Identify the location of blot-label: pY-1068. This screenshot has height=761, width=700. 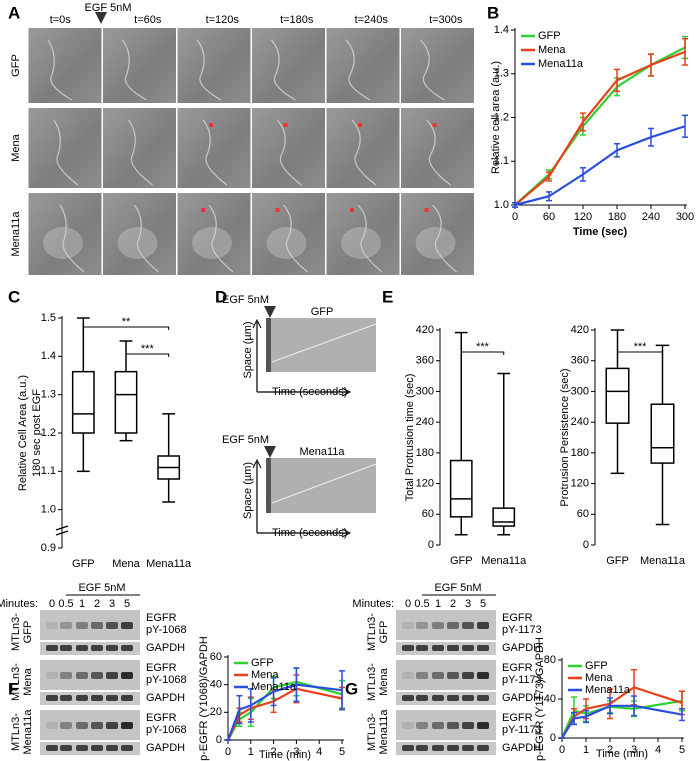
(166, 630).